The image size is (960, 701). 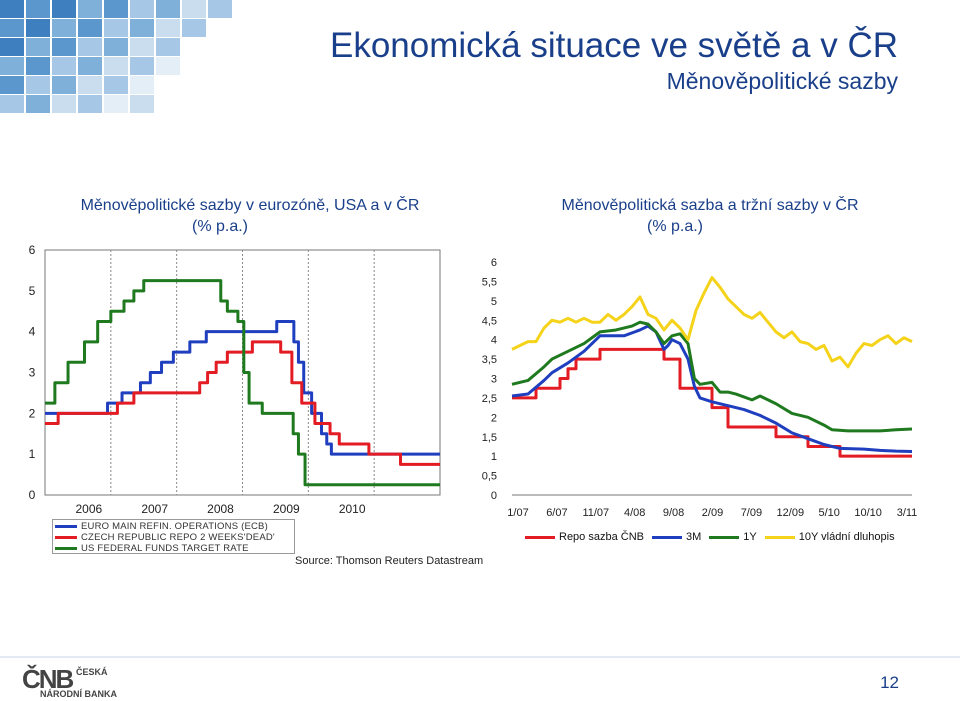 What do you see at coordinates (494, 263) in the screenshot?
I see `right-chart-y-tick: 6` at bounding box center [494, 263].